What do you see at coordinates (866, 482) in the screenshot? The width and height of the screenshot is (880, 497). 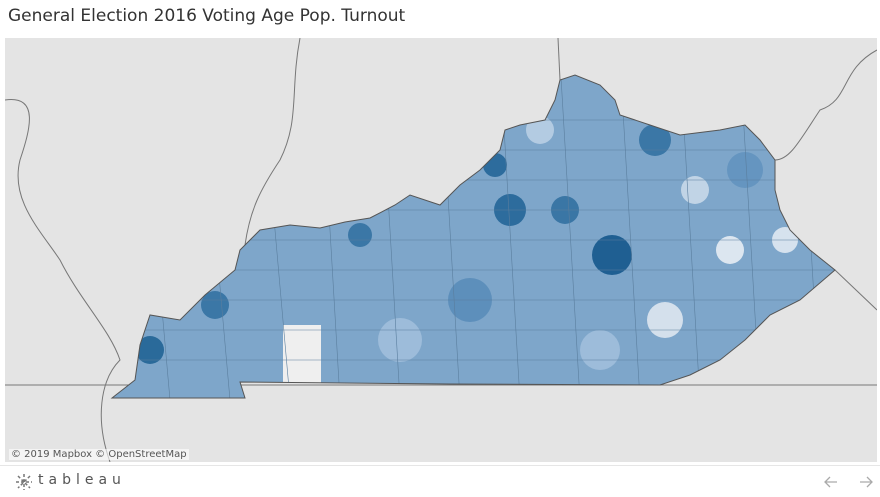 I see `redo-button` at bounding box center [866, 482].